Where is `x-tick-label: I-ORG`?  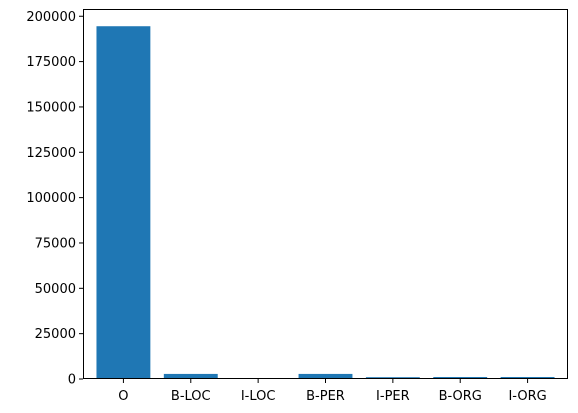 x-tick-label: I-ORG is located at coordinates (527, 396).